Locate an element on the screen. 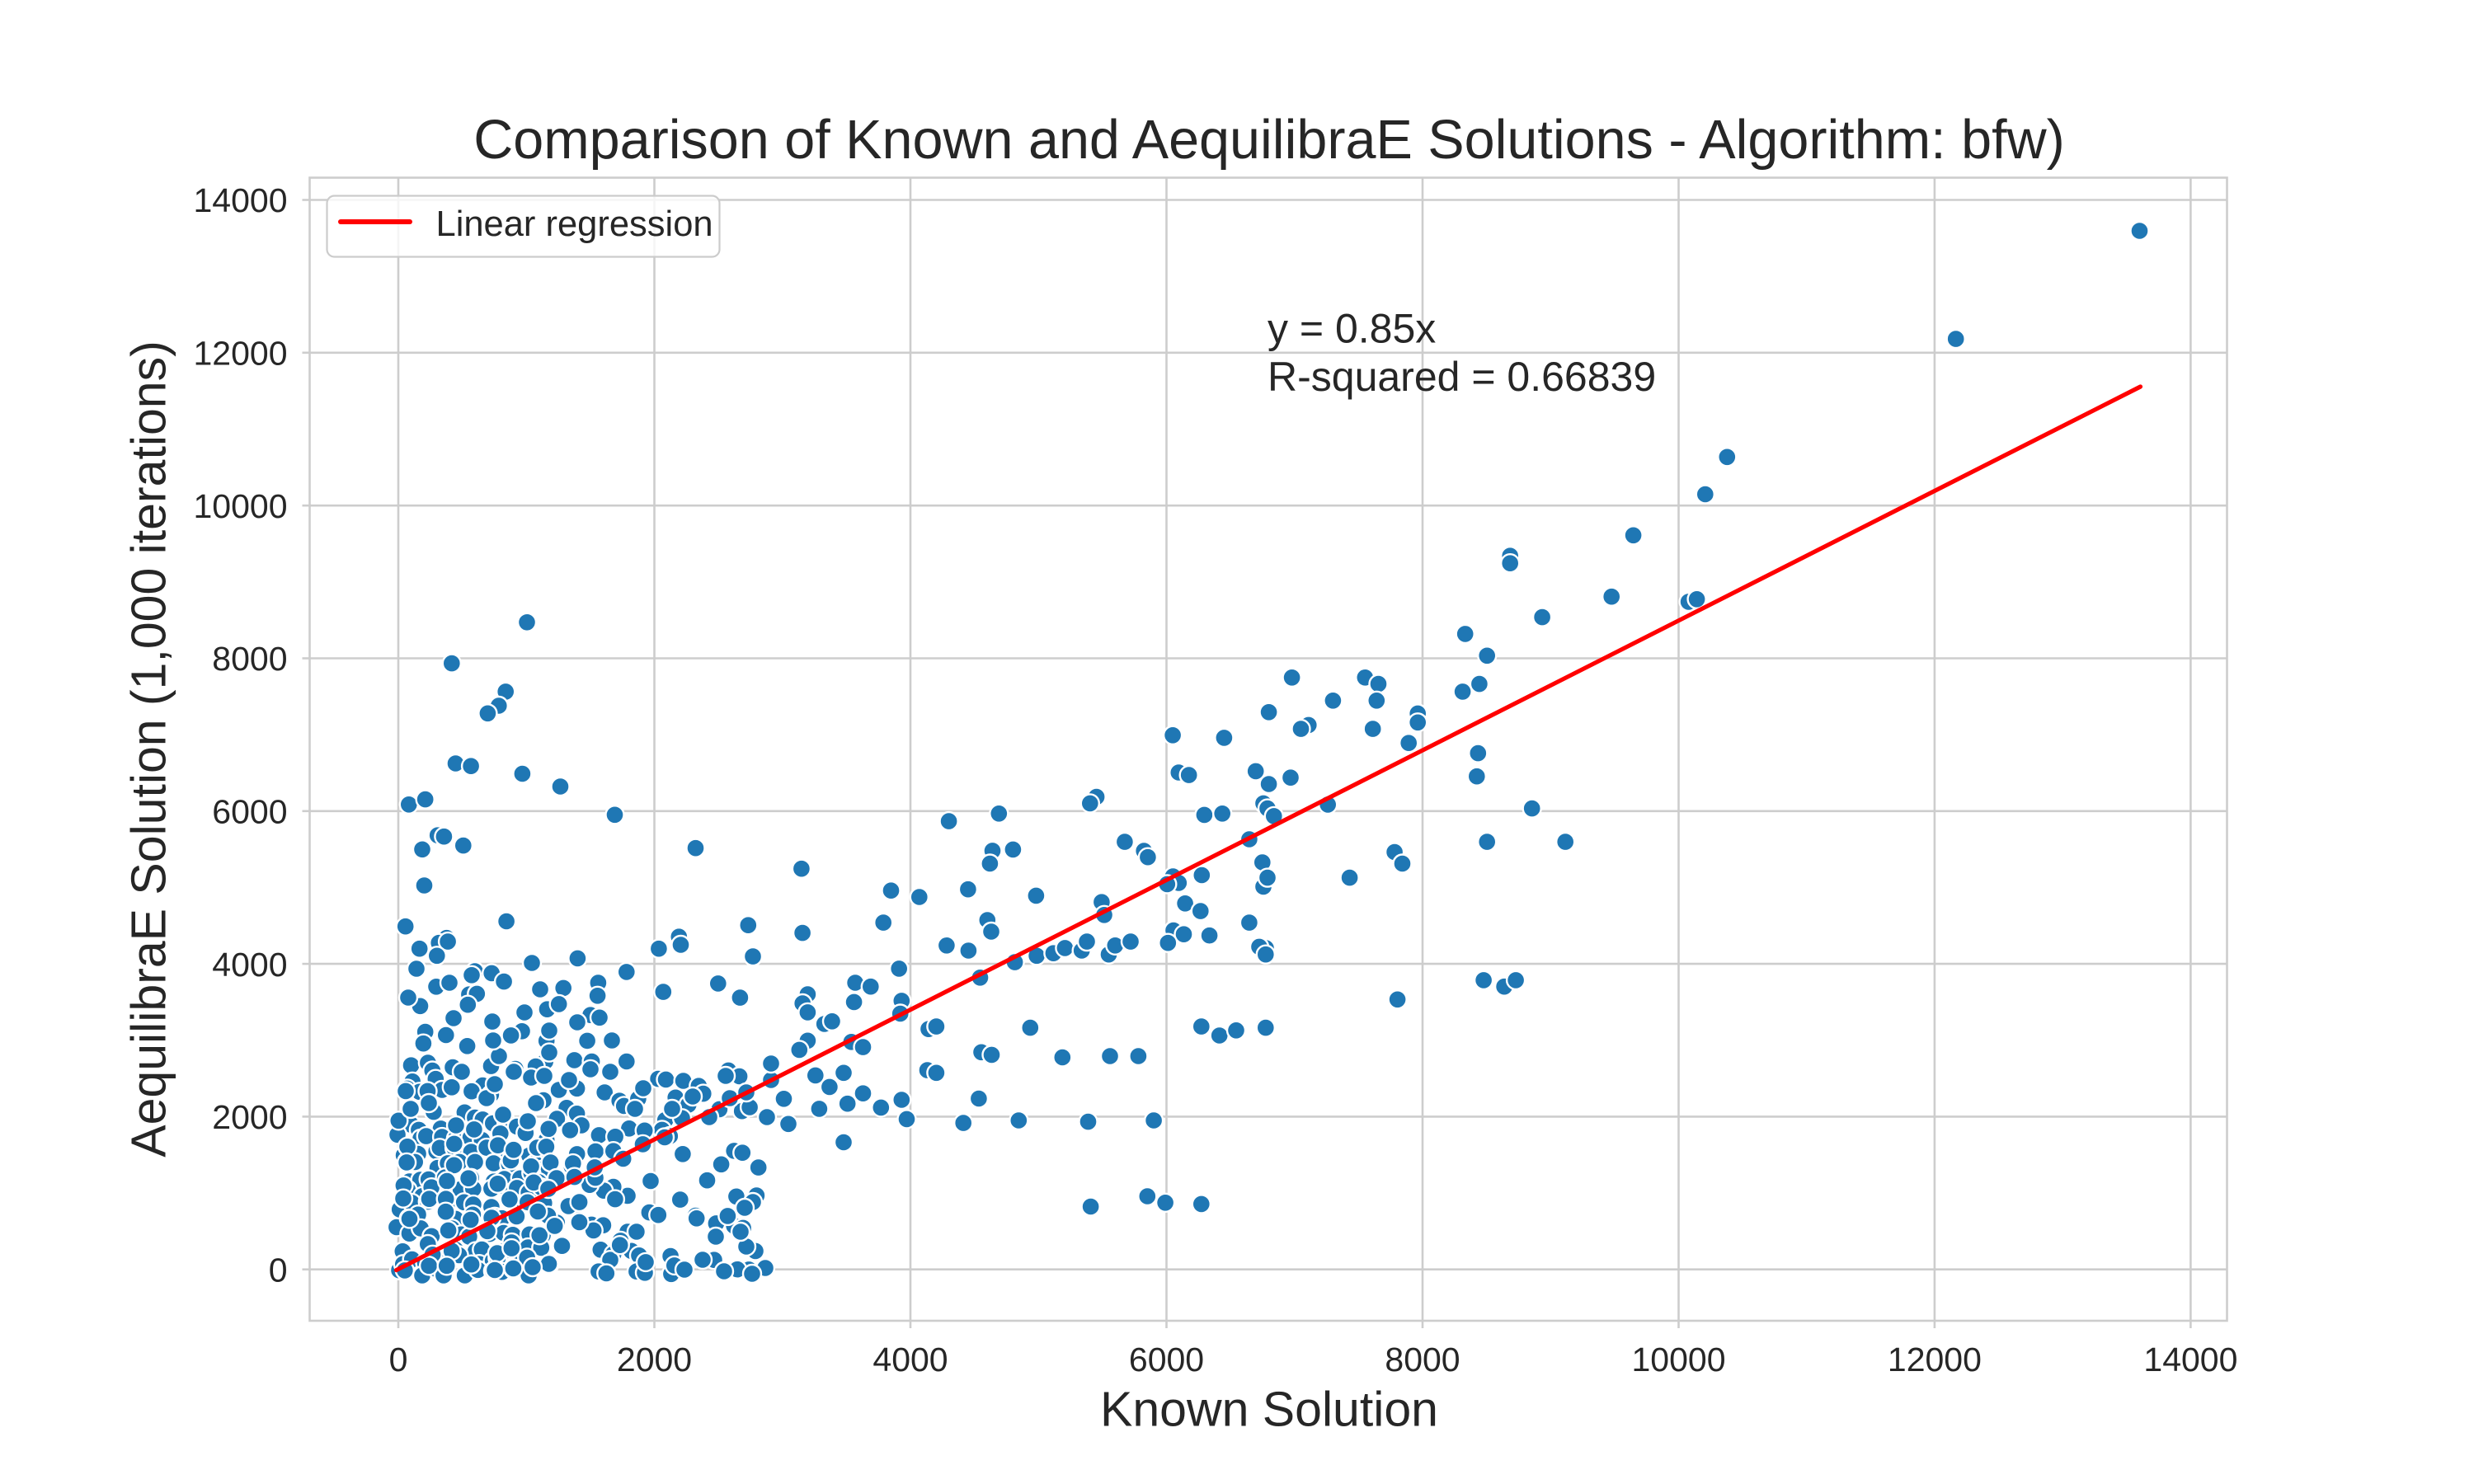 The height and width of the screenshot is (1484, 2474). svg-text: Linear regression is located at coordinates (574, 224).